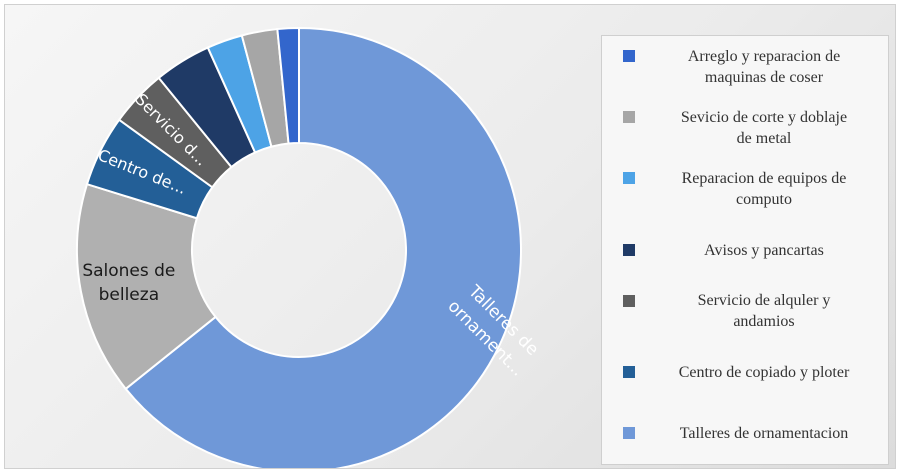  Describe the element at coordinates (764, 117) in the screenshot. I see `legend-label-line: Sevicio de corte y doblaje` at that location.